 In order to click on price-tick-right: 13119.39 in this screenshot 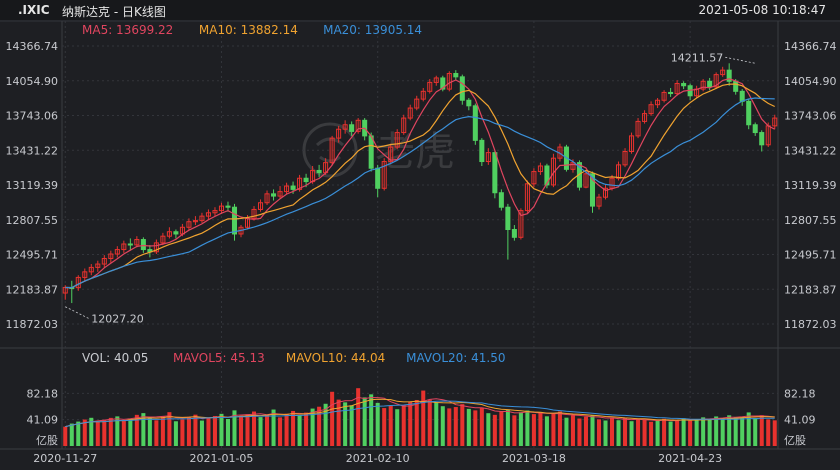, I will do `click(810, 185)`.